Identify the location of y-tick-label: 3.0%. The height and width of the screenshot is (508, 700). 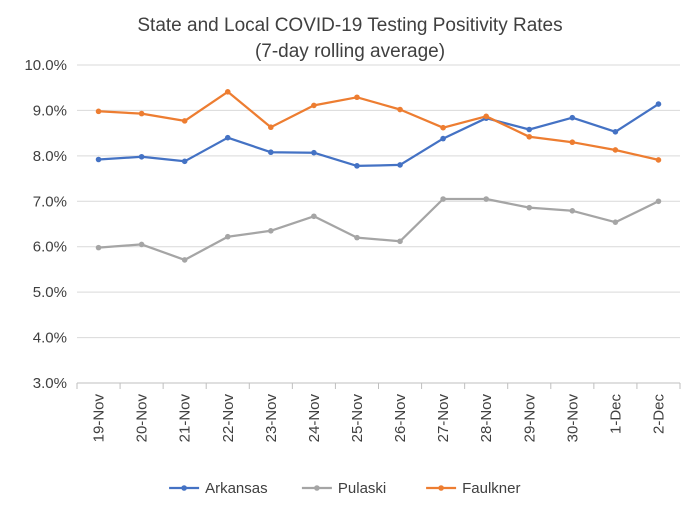
(50, 383).